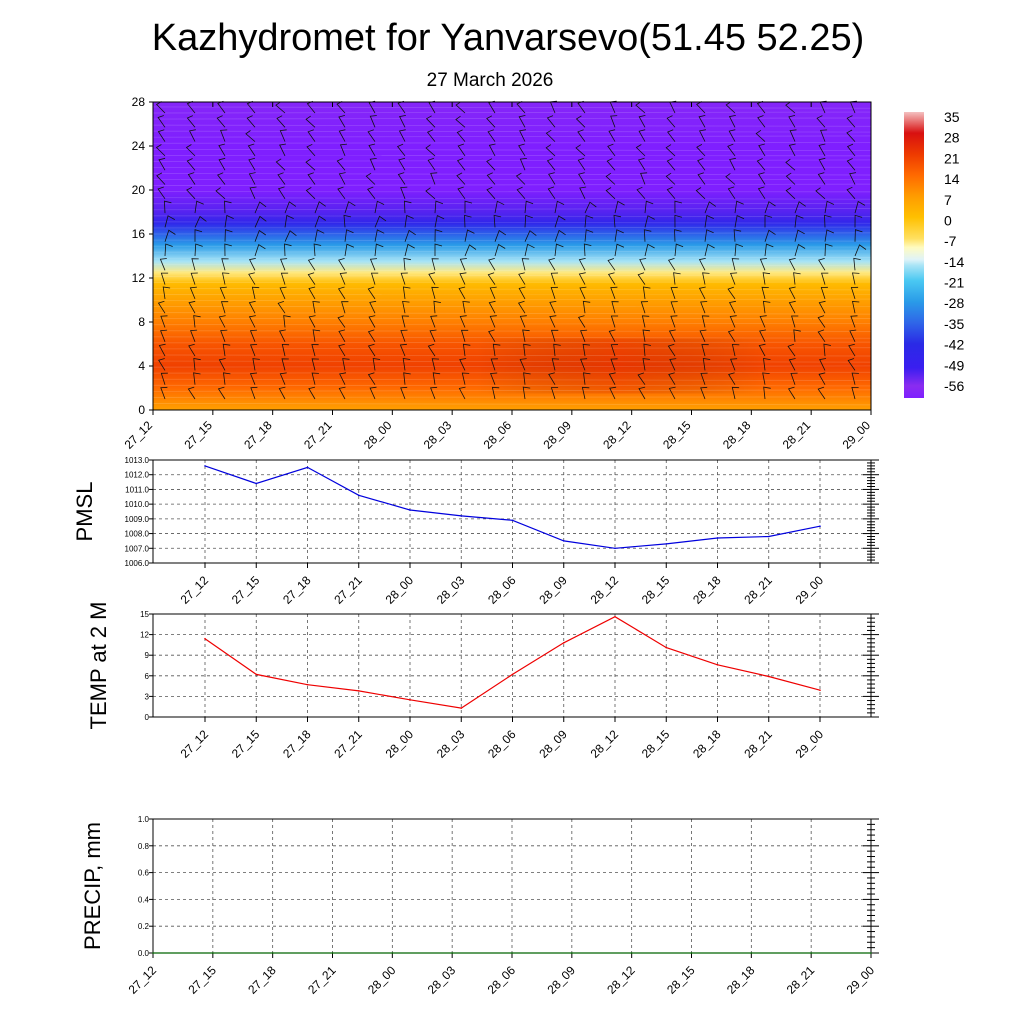  I want to click on x-tick-label: 28_18, so click(737, 435).